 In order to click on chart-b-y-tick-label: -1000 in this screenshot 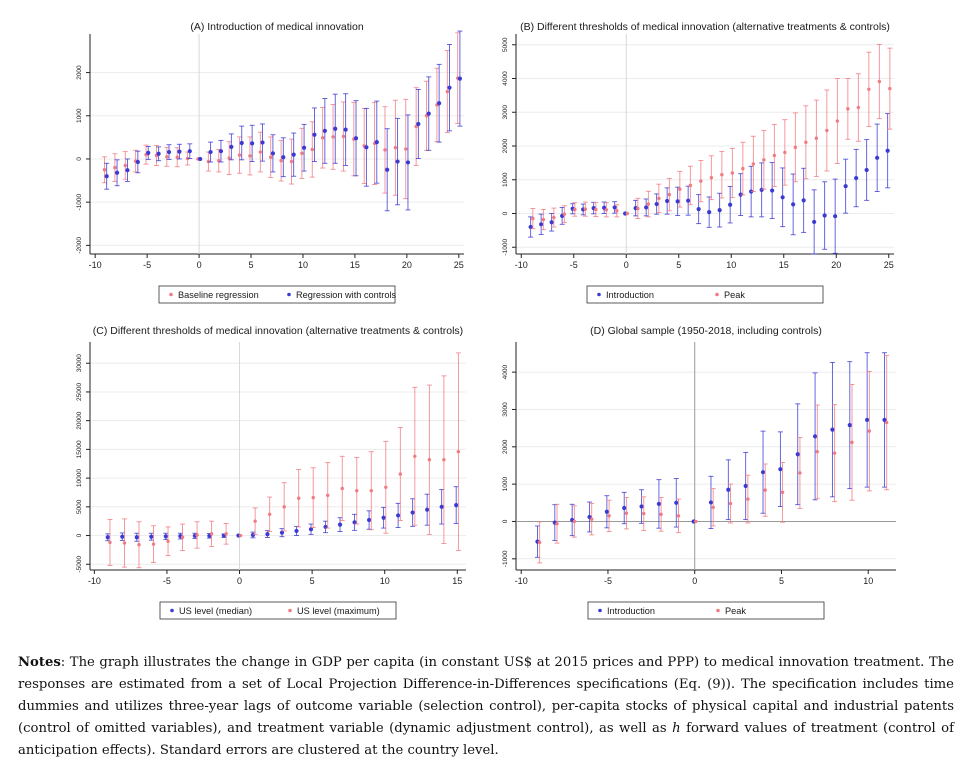, I will do `click(505, 247)`.